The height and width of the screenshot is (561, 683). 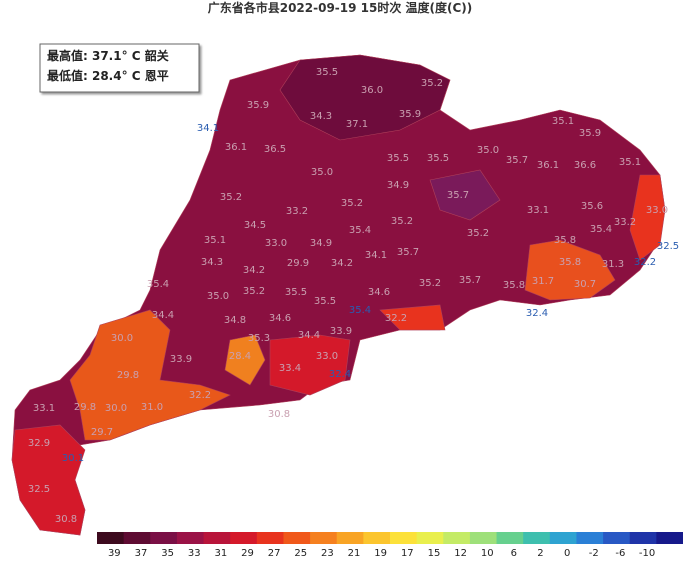 I want to click on info-min: 最低值: 28.4° C 恩平, so click(x=108, y=75).